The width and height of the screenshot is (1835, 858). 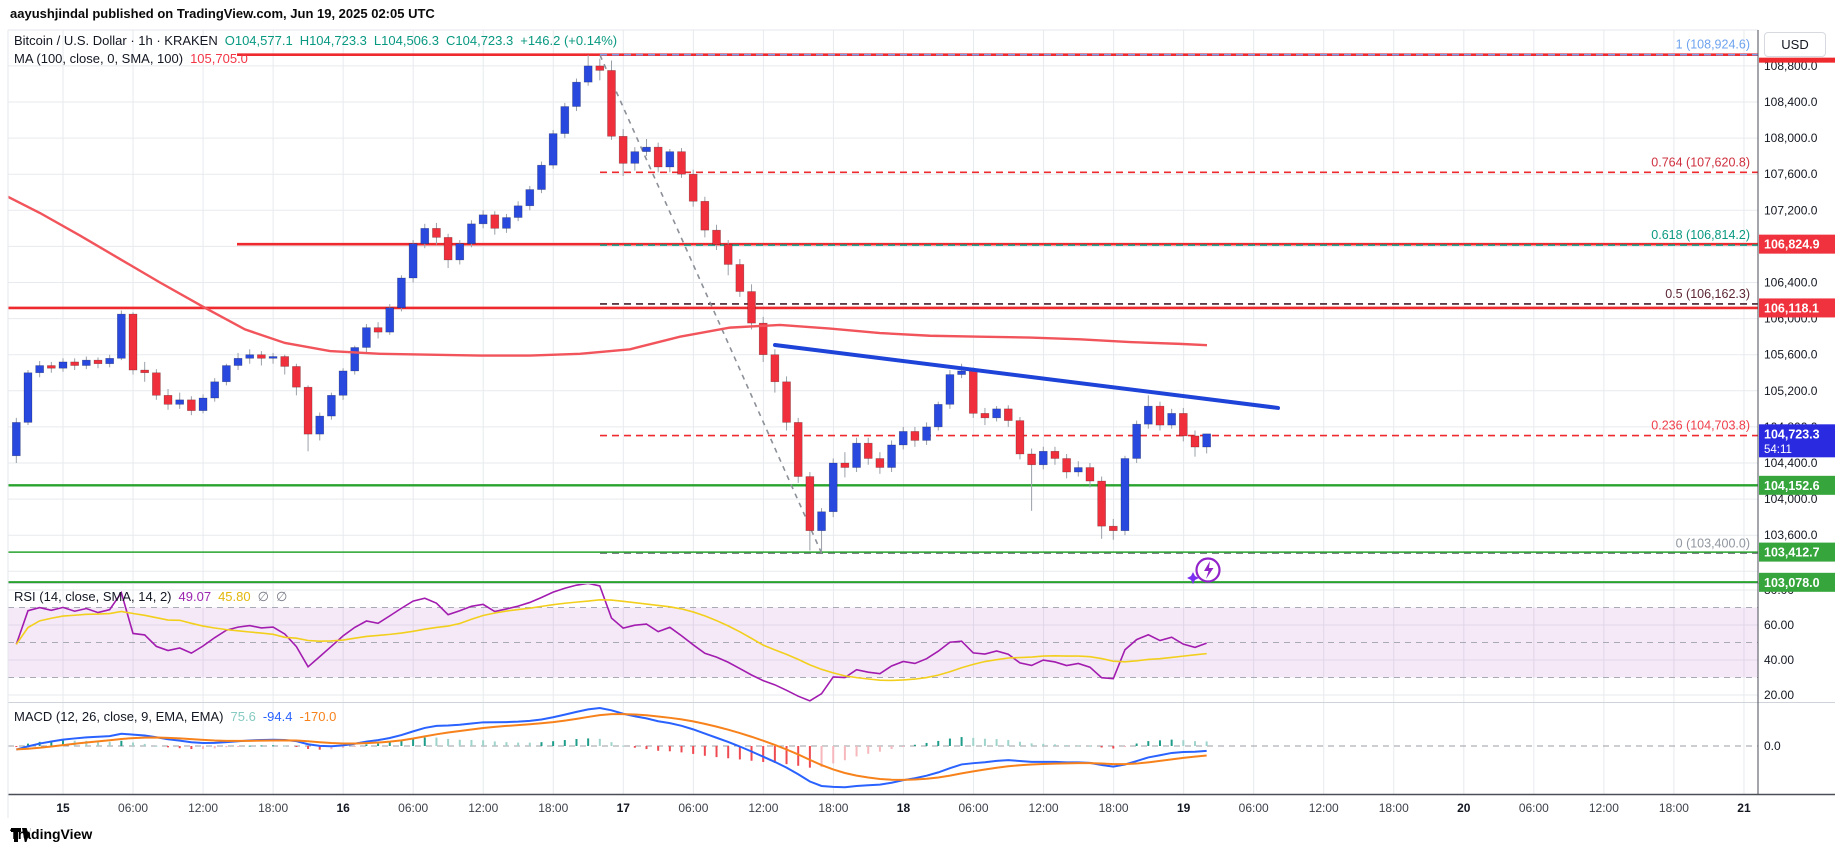 I want to click on tradingview-logo-icon, so click(x=21, y=835).